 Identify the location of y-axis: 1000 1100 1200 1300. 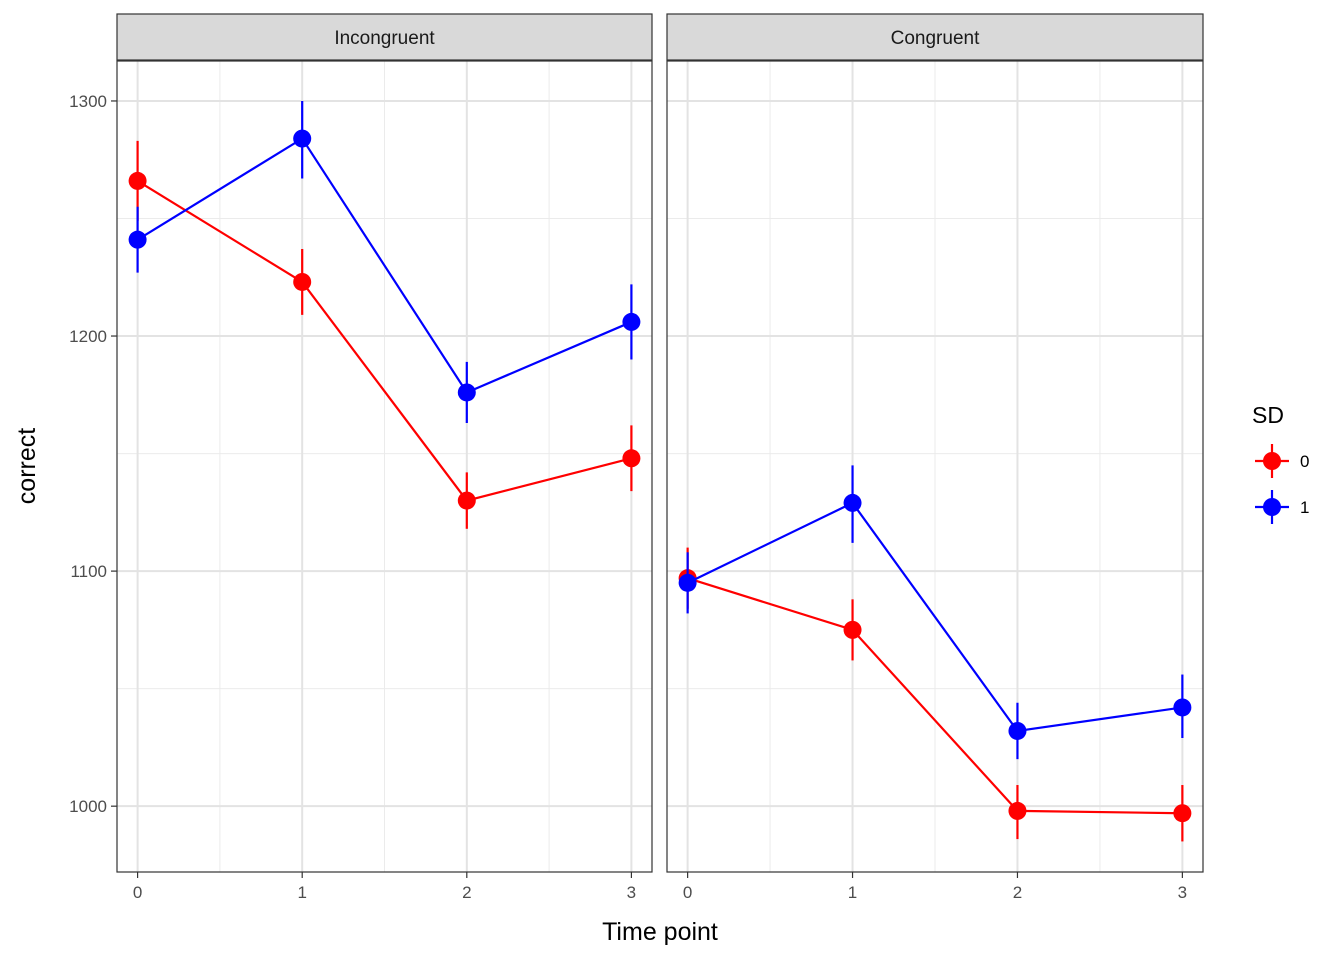
(93, 454).